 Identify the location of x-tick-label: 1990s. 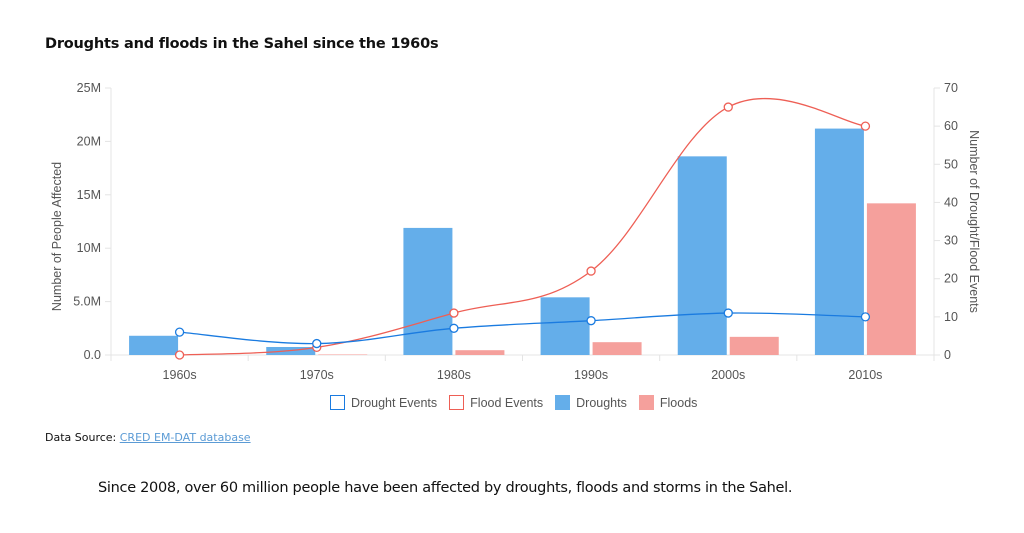
(591, 375).